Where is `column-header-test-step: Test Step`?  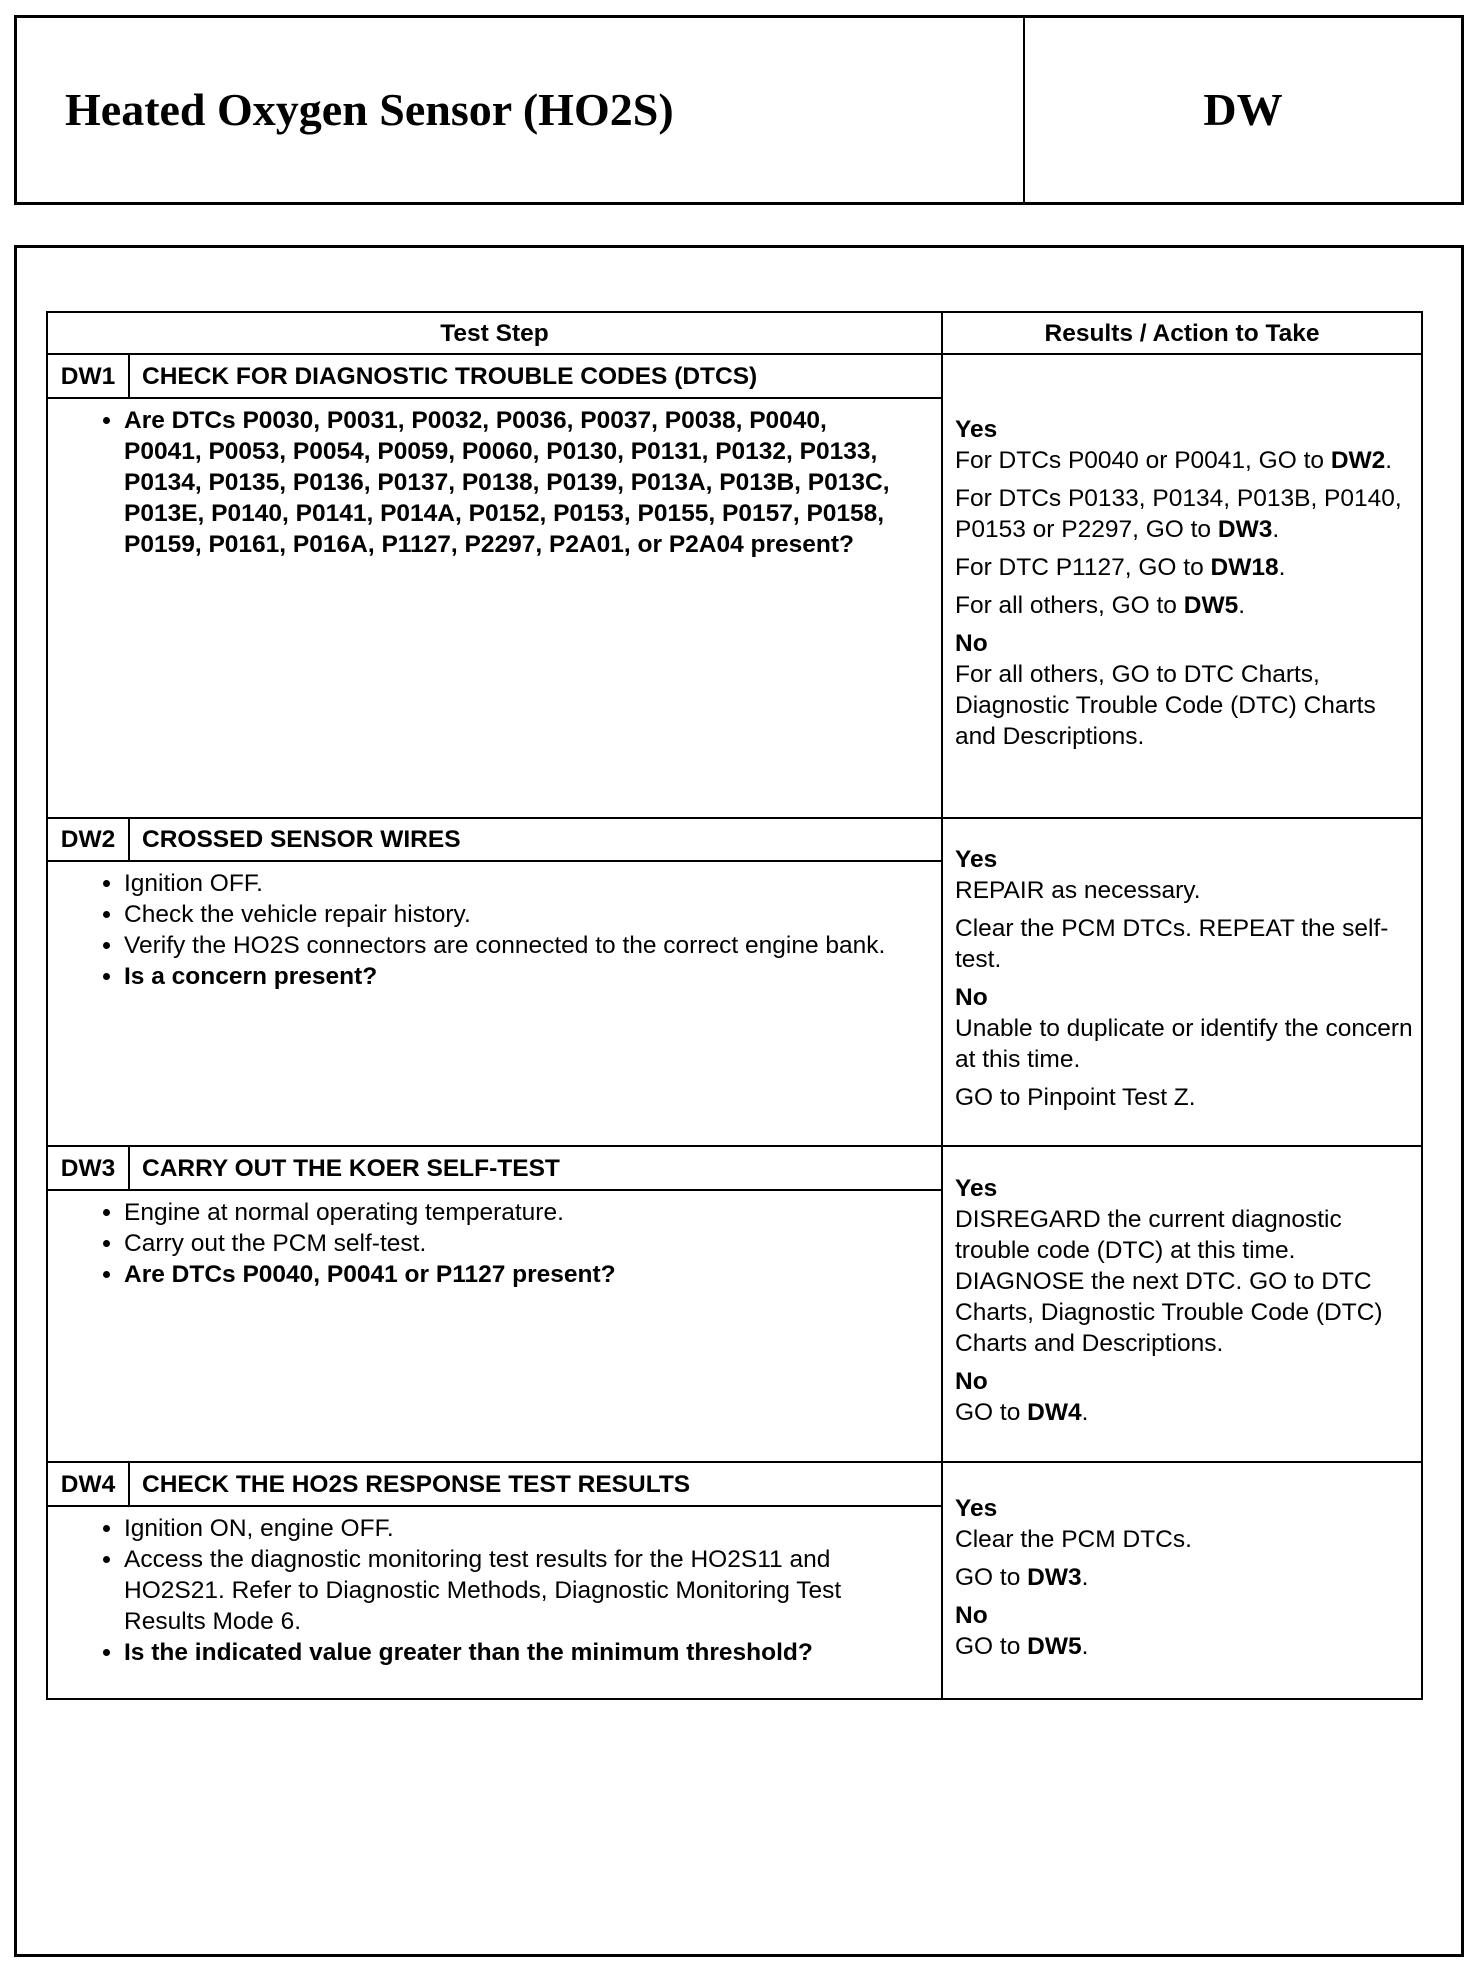
column-header-test-step: Test Step is located at coordinates (494, 333).